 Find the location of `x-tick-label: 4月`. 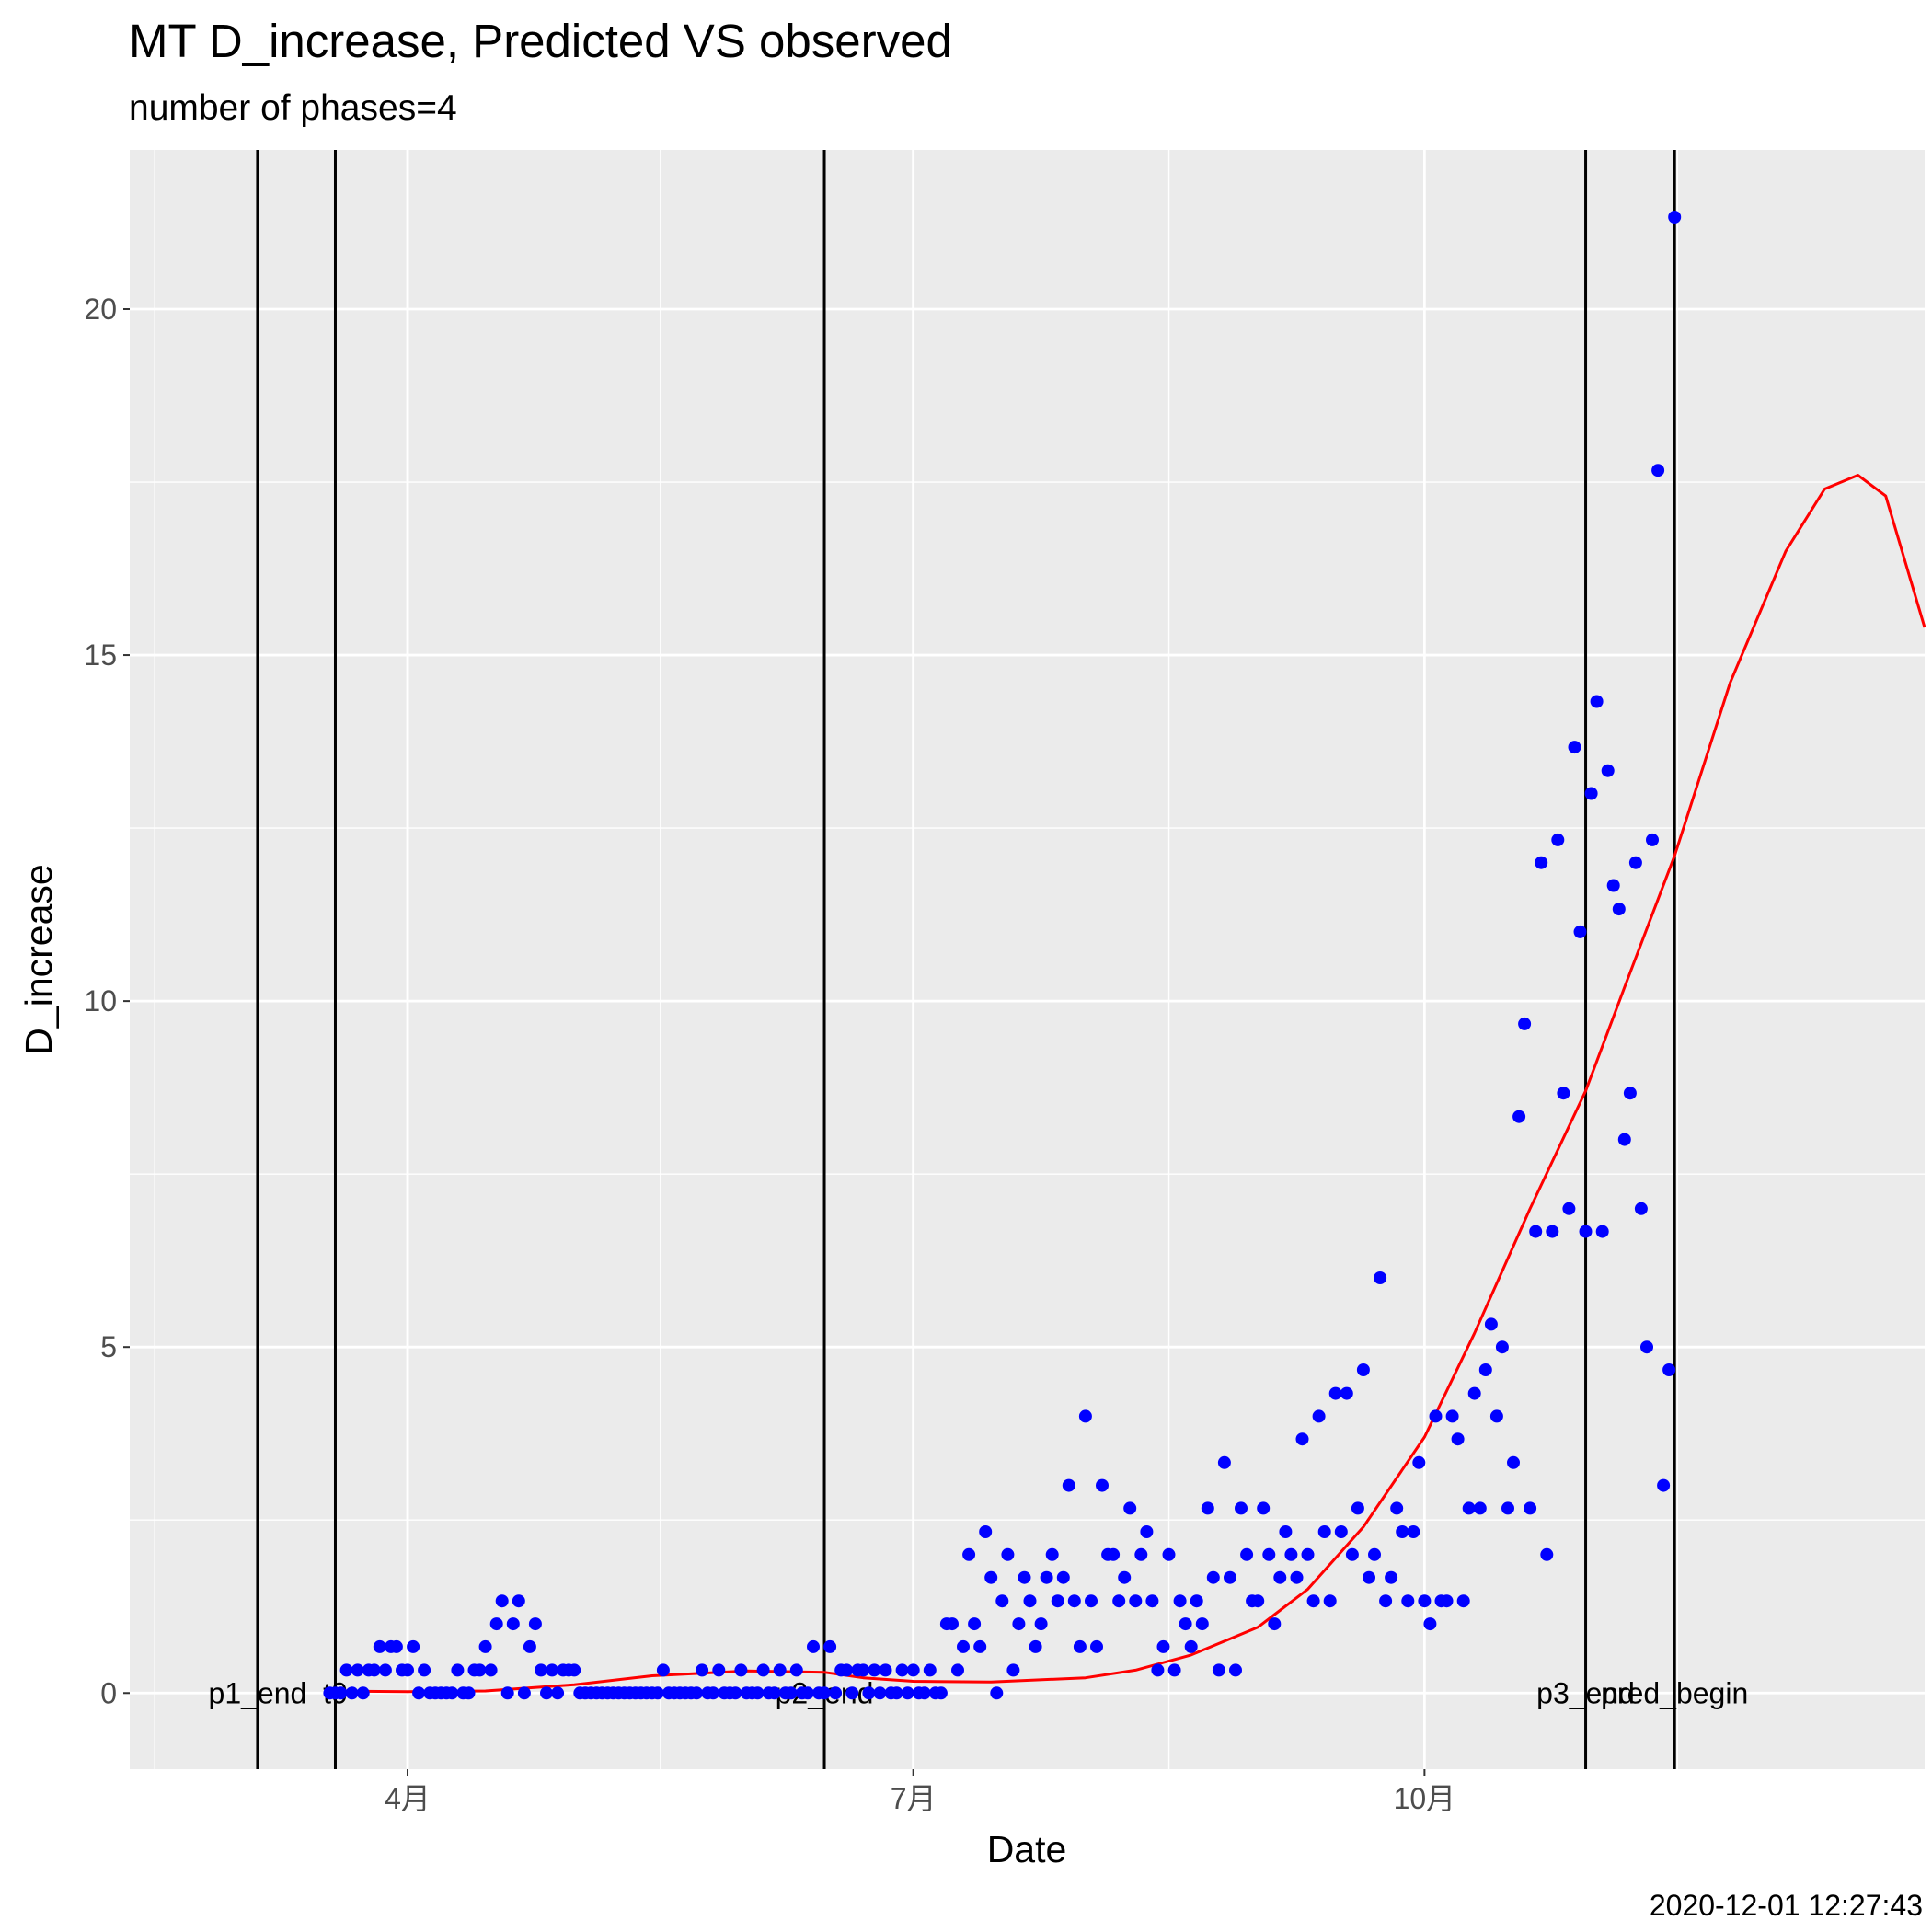

x-tick-label: 4月 is located at coordinates (408, 1798).